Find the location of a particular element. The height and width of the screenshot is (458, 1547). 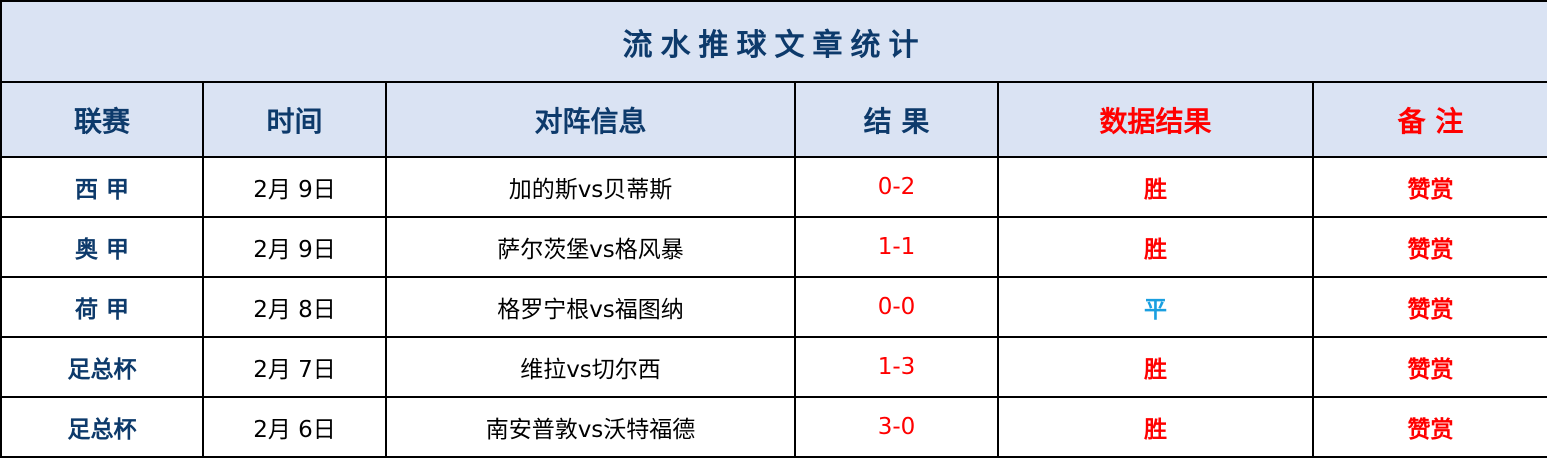

cell-match: 萨尔茨堡vs格风暴 is located at coordinates (590, 247).